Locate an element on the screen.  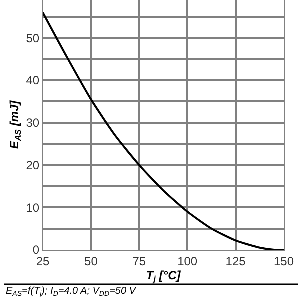
x-tick-label: 75 is located at coordinates (139, 261).